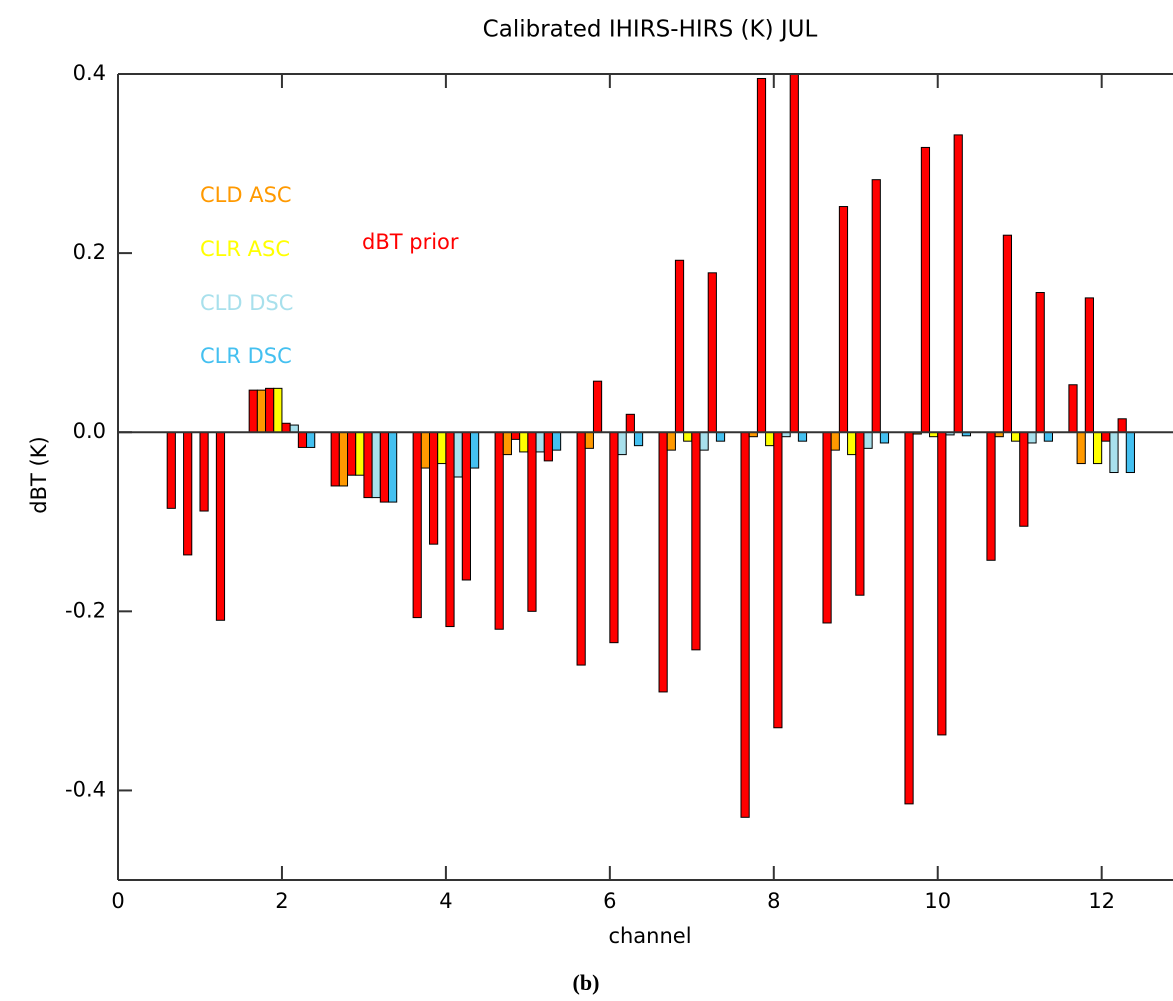  What do you see at coordinates (85, 789) in the screenshot?
I see `y-tick-label: -0.4` at bounding box center [85, 789].